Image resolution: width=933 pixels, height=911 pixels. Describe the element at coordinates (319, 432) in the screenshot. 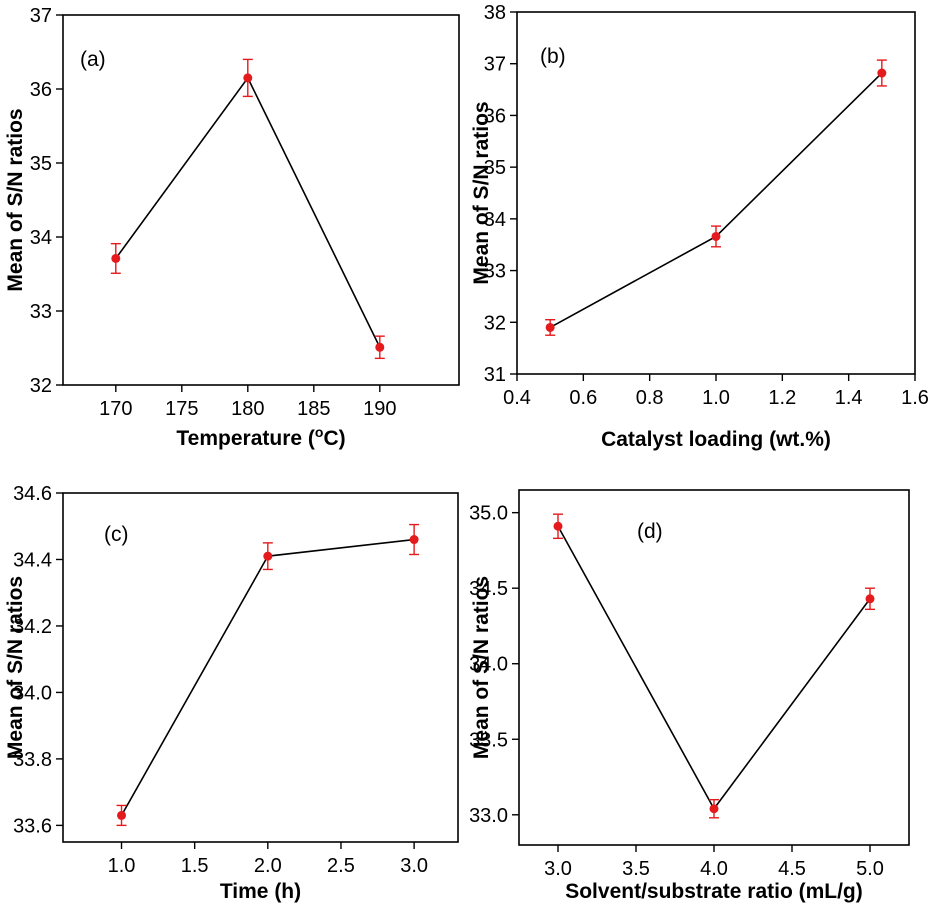

I see `x-axis-title-superscript: o` at that location.